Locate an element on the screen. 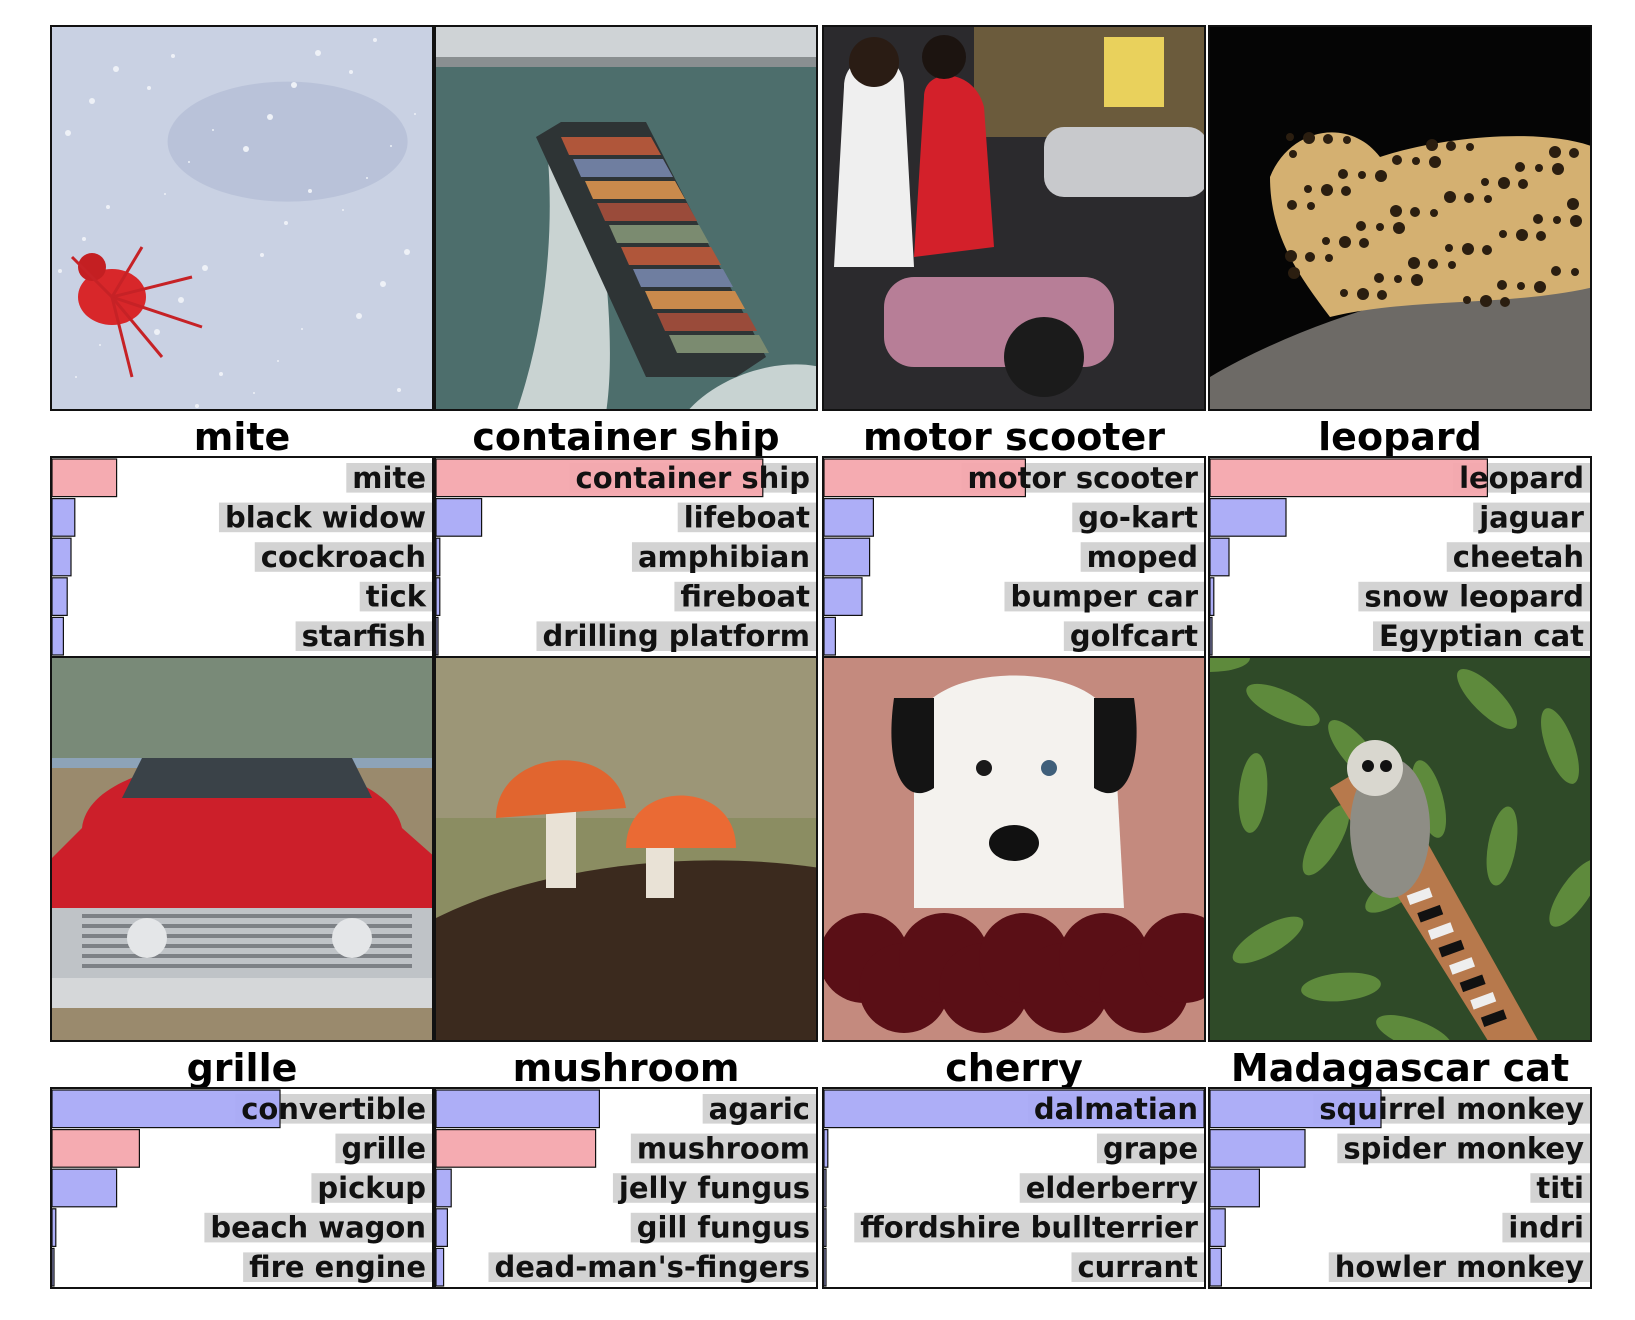  category-label: black widow is located at coordinates (325, 517).